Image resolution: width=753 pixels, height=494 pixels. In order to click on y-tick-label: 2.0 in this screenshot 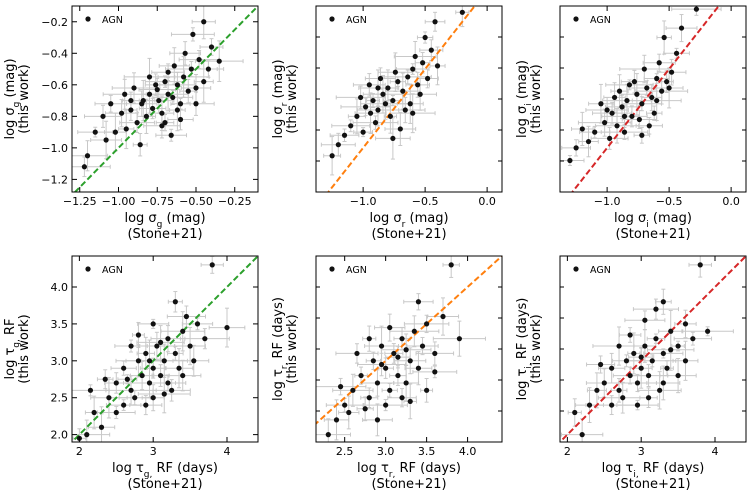, I will do `click(60, 435)`.